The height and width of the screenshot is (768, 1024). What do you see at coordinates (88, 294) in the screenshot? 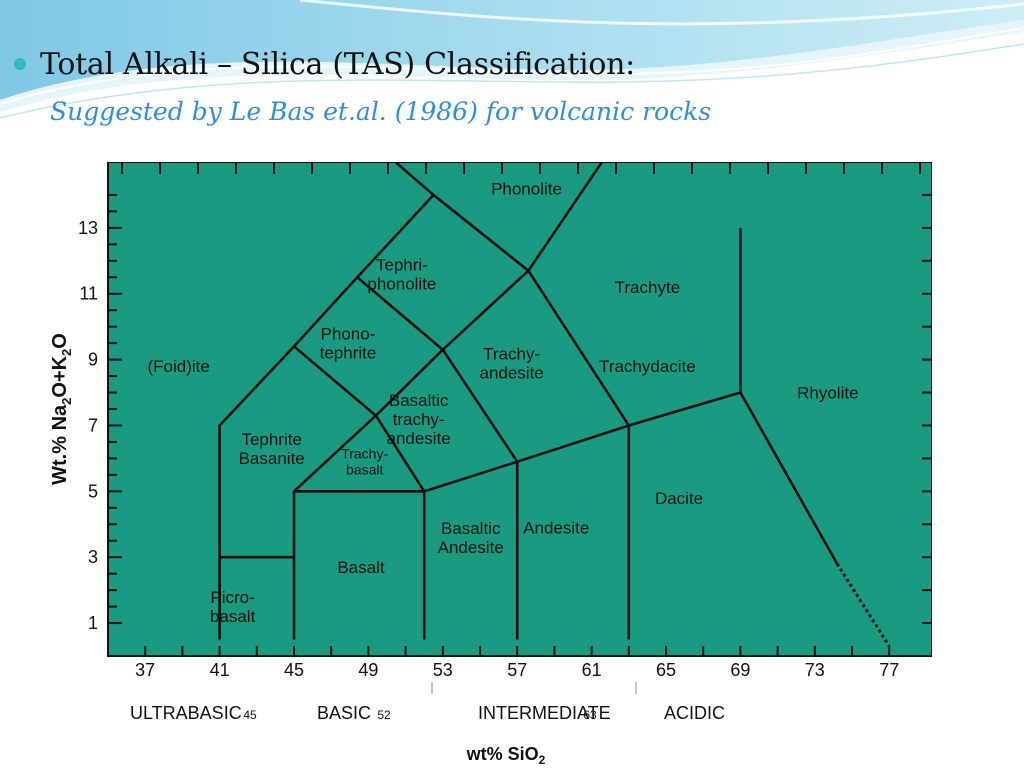
I see `y-tick-label: 11` at bounding box center [88, 294].